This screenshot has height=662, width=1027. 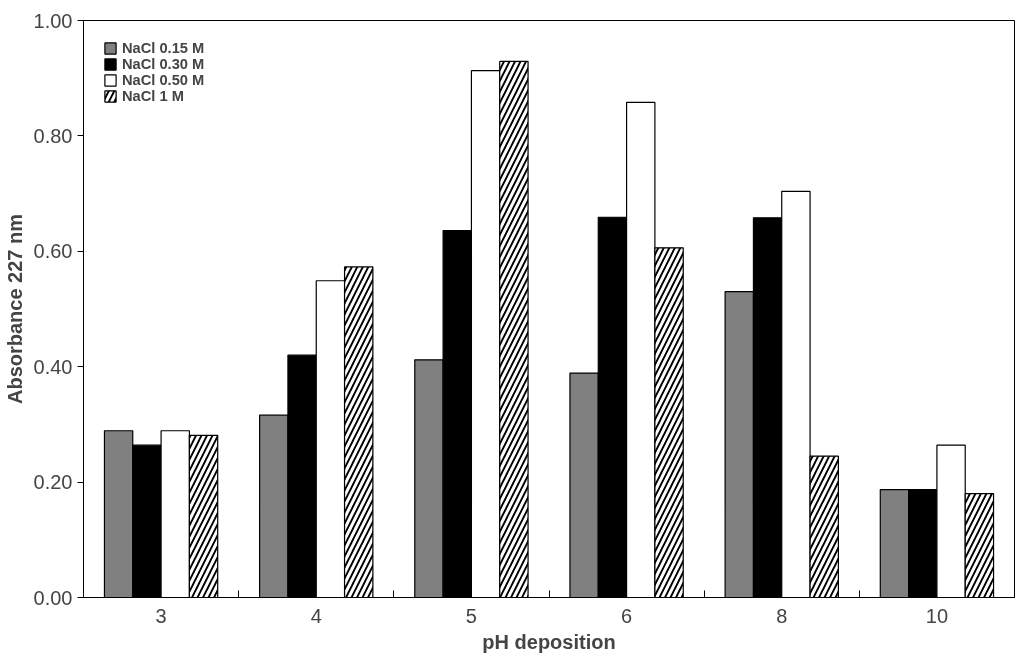 What do you see at coordinates (53, 20) in the screenshot?
I see `y-tick-label: 1.00` at bounding box center [53, 20].